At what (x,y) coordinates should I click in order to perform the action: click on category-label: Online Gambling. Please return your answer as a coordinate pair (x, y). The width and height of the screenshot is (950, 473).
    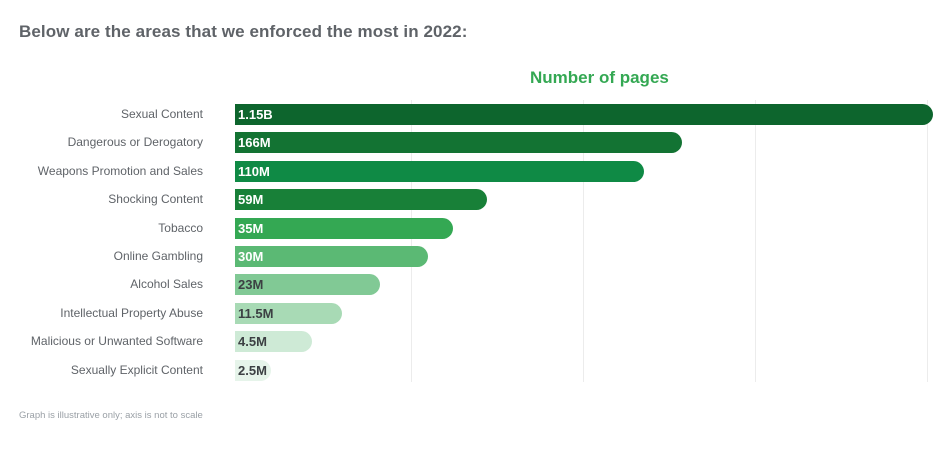
    Looking at the image, I should click on (158, 256).